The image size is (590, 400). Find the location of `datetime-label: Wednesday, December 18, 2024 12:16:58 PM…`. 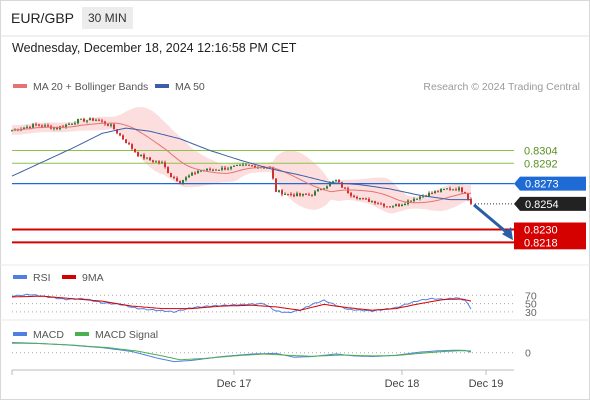

datetime-label: Wednesday, December 18, 2024 12:16:58 PM… is located at coordinates (154, 48).